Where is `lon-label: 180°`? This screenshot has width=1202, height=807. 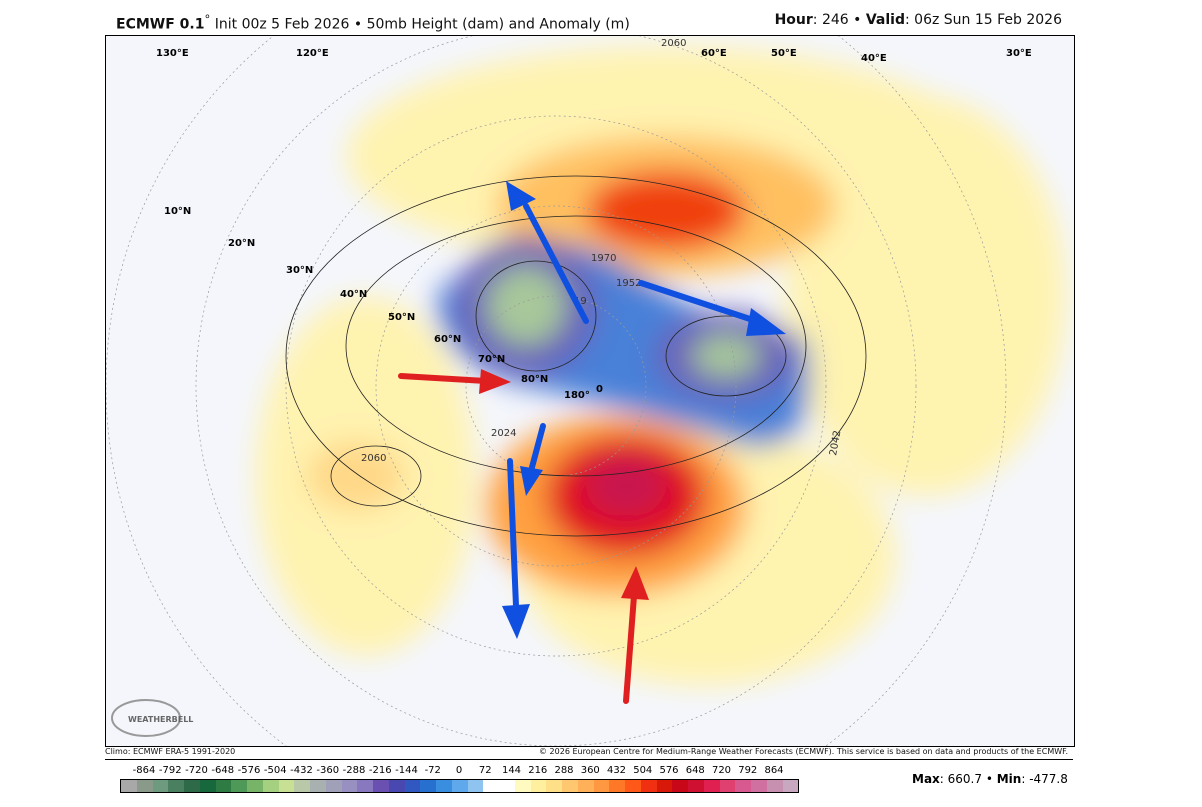
lon-label: 180° is located at coordinates (577, 395).